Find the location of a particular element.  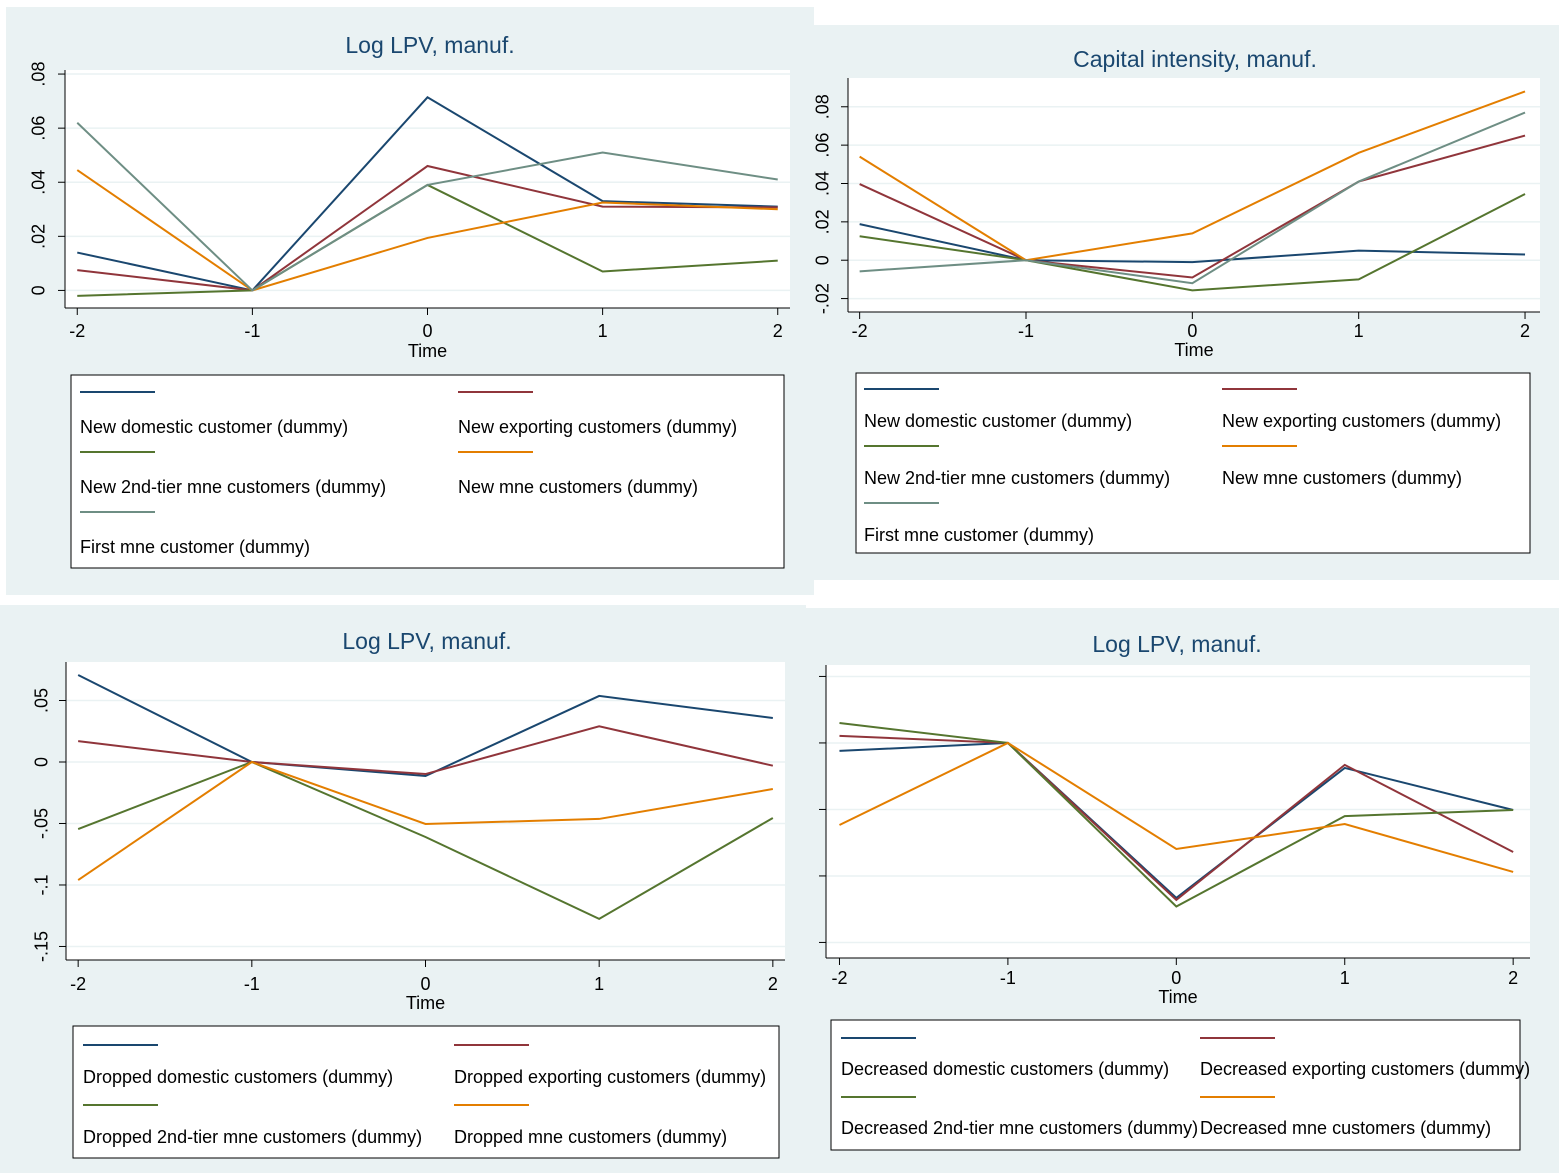

chart-title: Capital intensity, manuf. is located at coordinates (1195, 59).